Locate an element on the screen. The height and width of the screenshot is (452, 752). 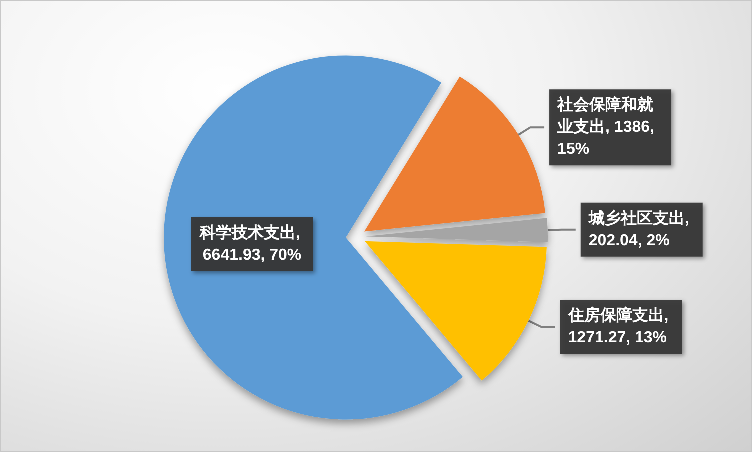
slice-label: 科学技术支出, 6641.93, 70% is located at coordinates (251, 244).